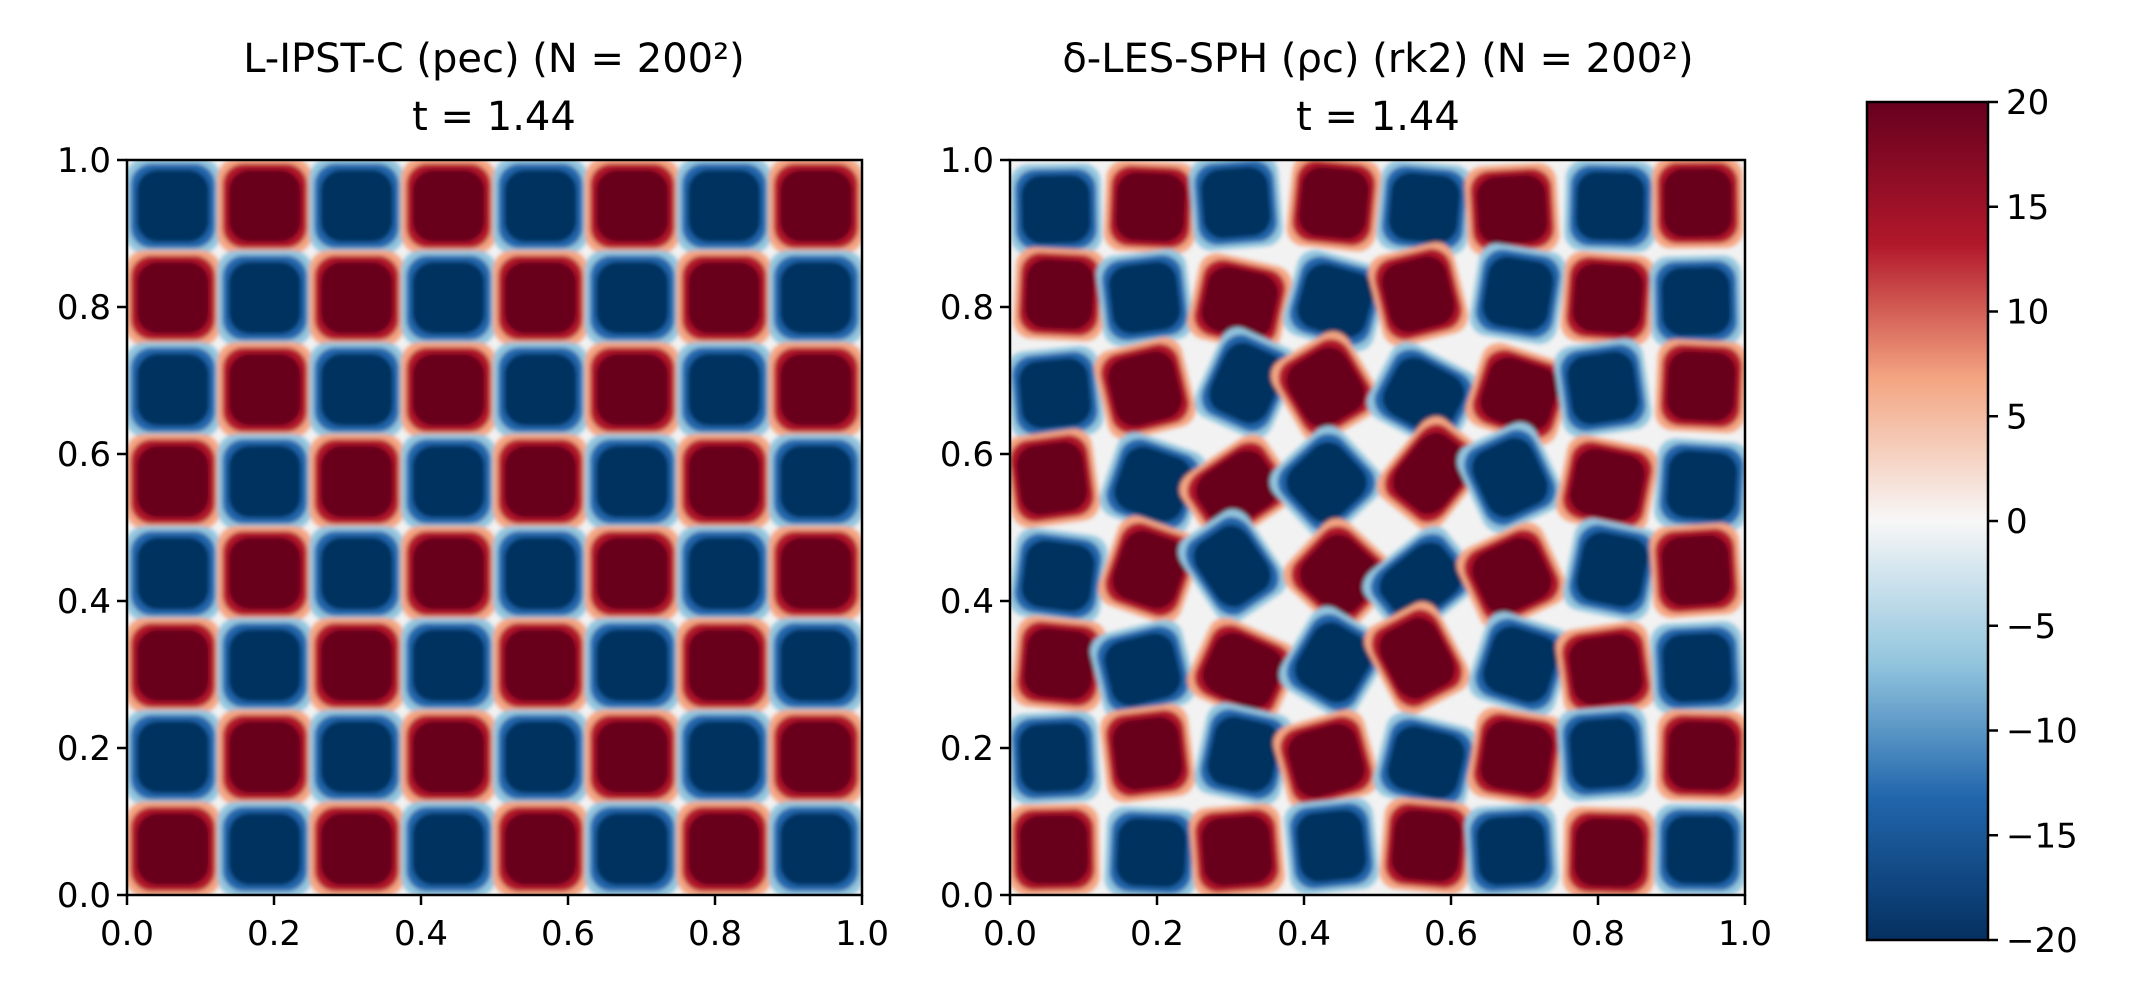 Image resolution: width=2132 pixels, height=997 pixels. I want to click on x-tick-label-1: 0.2, so click(274, 934).